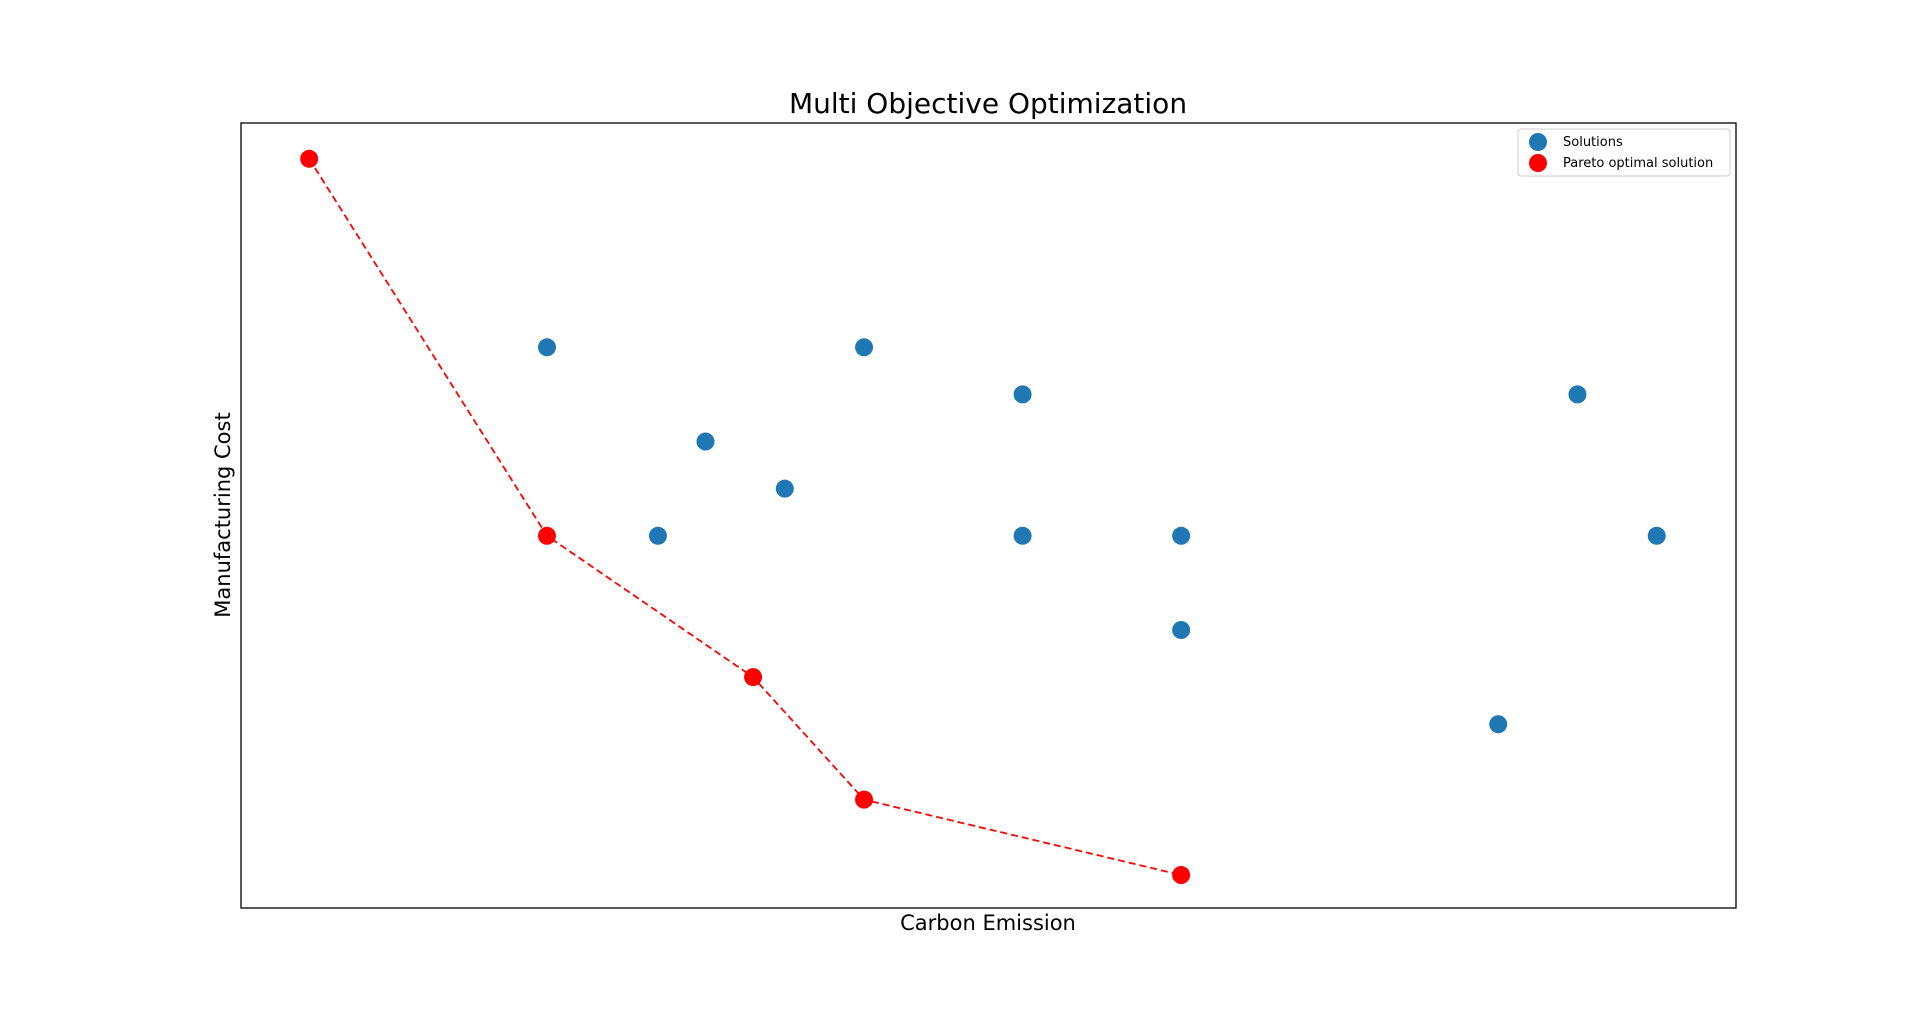  What do you see at coordinates (1593, 142) in the screenshot?
I see `legend-label-solutions: Solutions` at bounding box center [1593, 142].